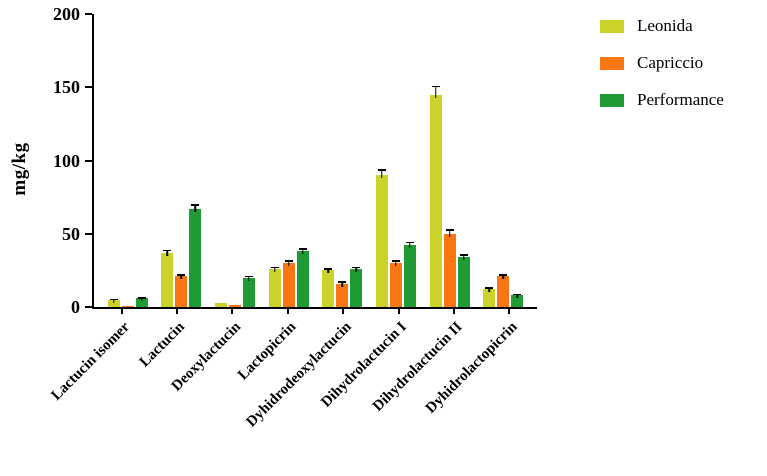  I want to click on legend-item: Leonida, so click(662, 26).